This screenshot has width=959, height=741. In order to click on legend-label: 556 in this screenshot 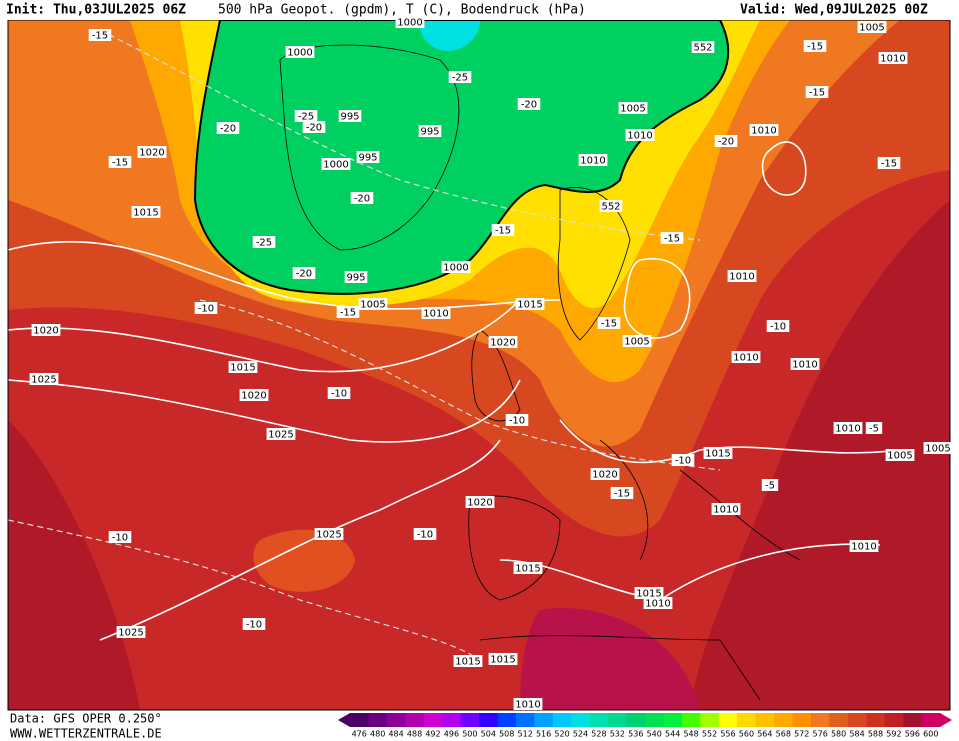, I will do `click(727, 734)`.